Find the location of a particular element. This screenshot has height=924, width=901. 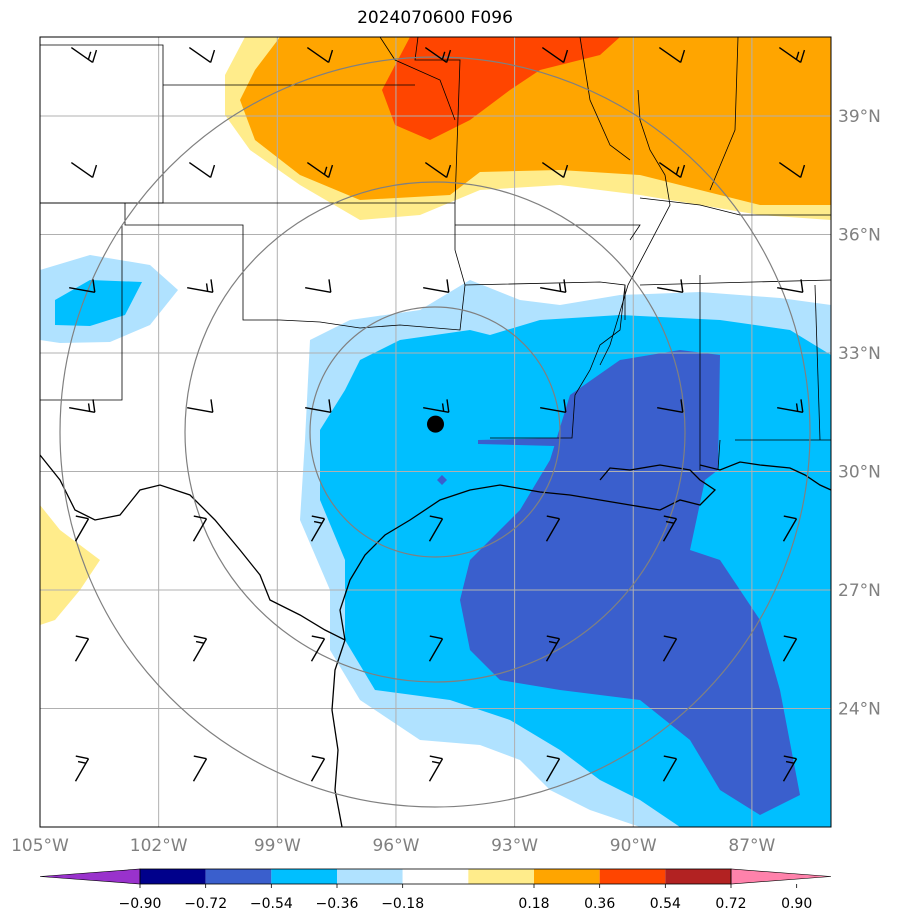

longitude-tick-label: 90°W is located at coordinates (633, 846).